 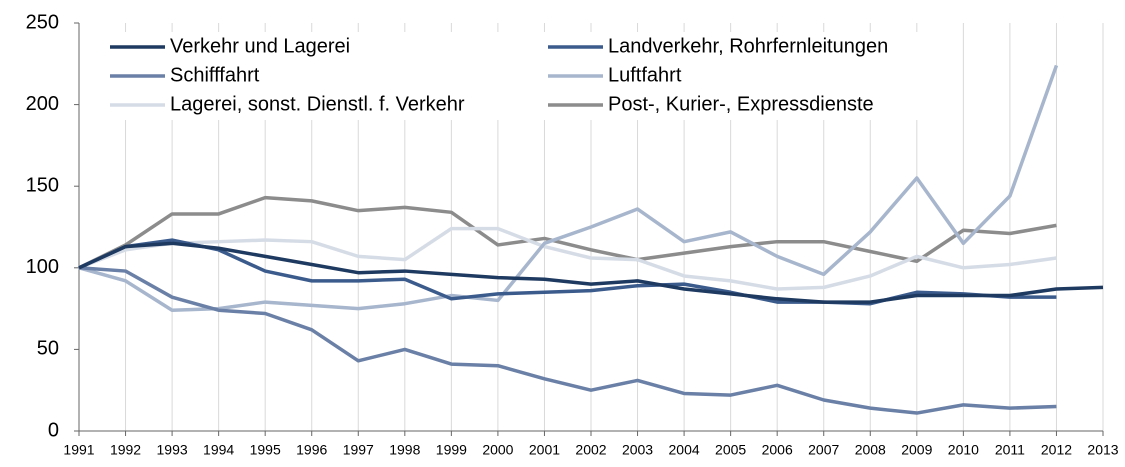 I want to click on y-tick-label: 200, so click(x=42, y=104).